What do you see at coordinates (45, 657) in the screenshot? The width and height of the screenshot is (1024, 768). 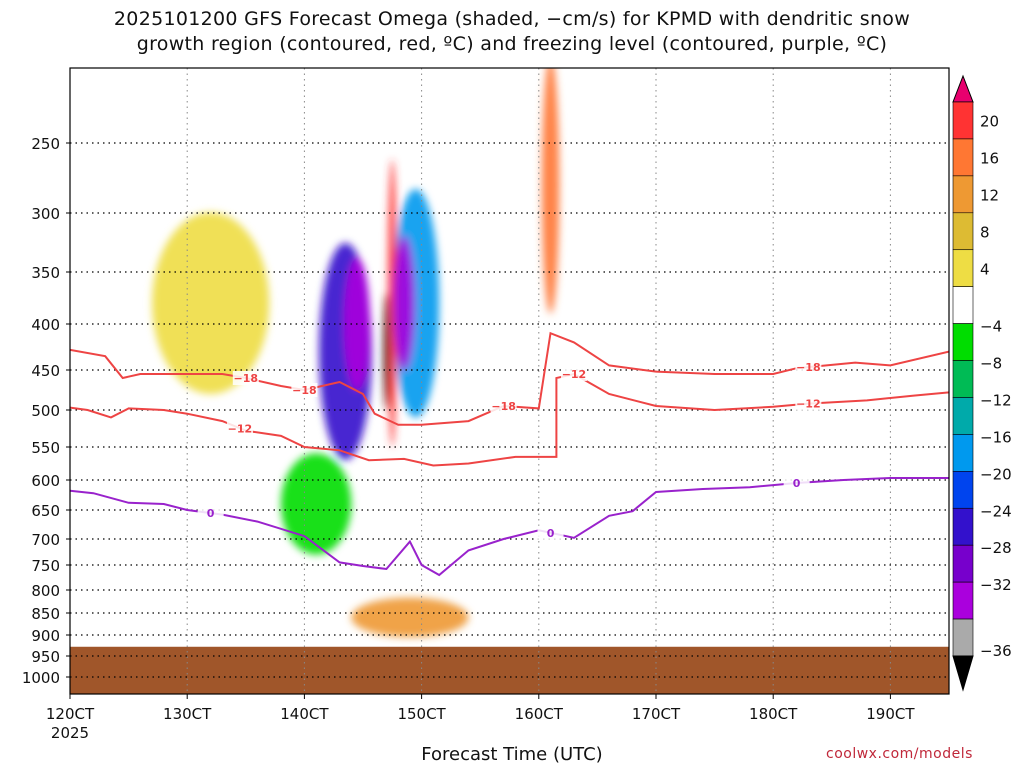 I see `y-tick-950: 950` at bounding box center [45, 657].